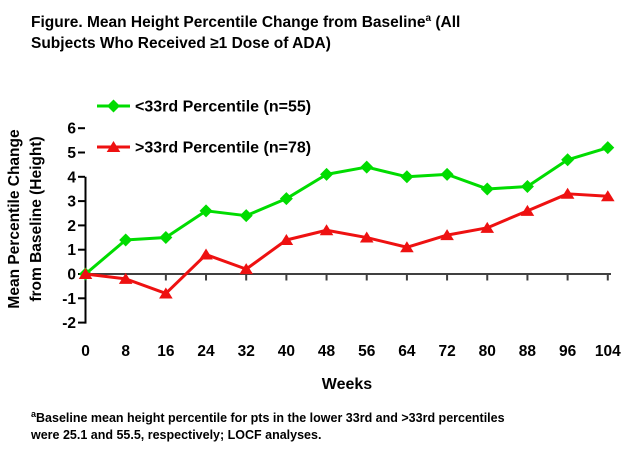 This screenshot has height=470, width=635. What do you see at coordinates (71, 250) in the screenshot?
I see `y-tick-label: 1` at bounding box center [71, 250].